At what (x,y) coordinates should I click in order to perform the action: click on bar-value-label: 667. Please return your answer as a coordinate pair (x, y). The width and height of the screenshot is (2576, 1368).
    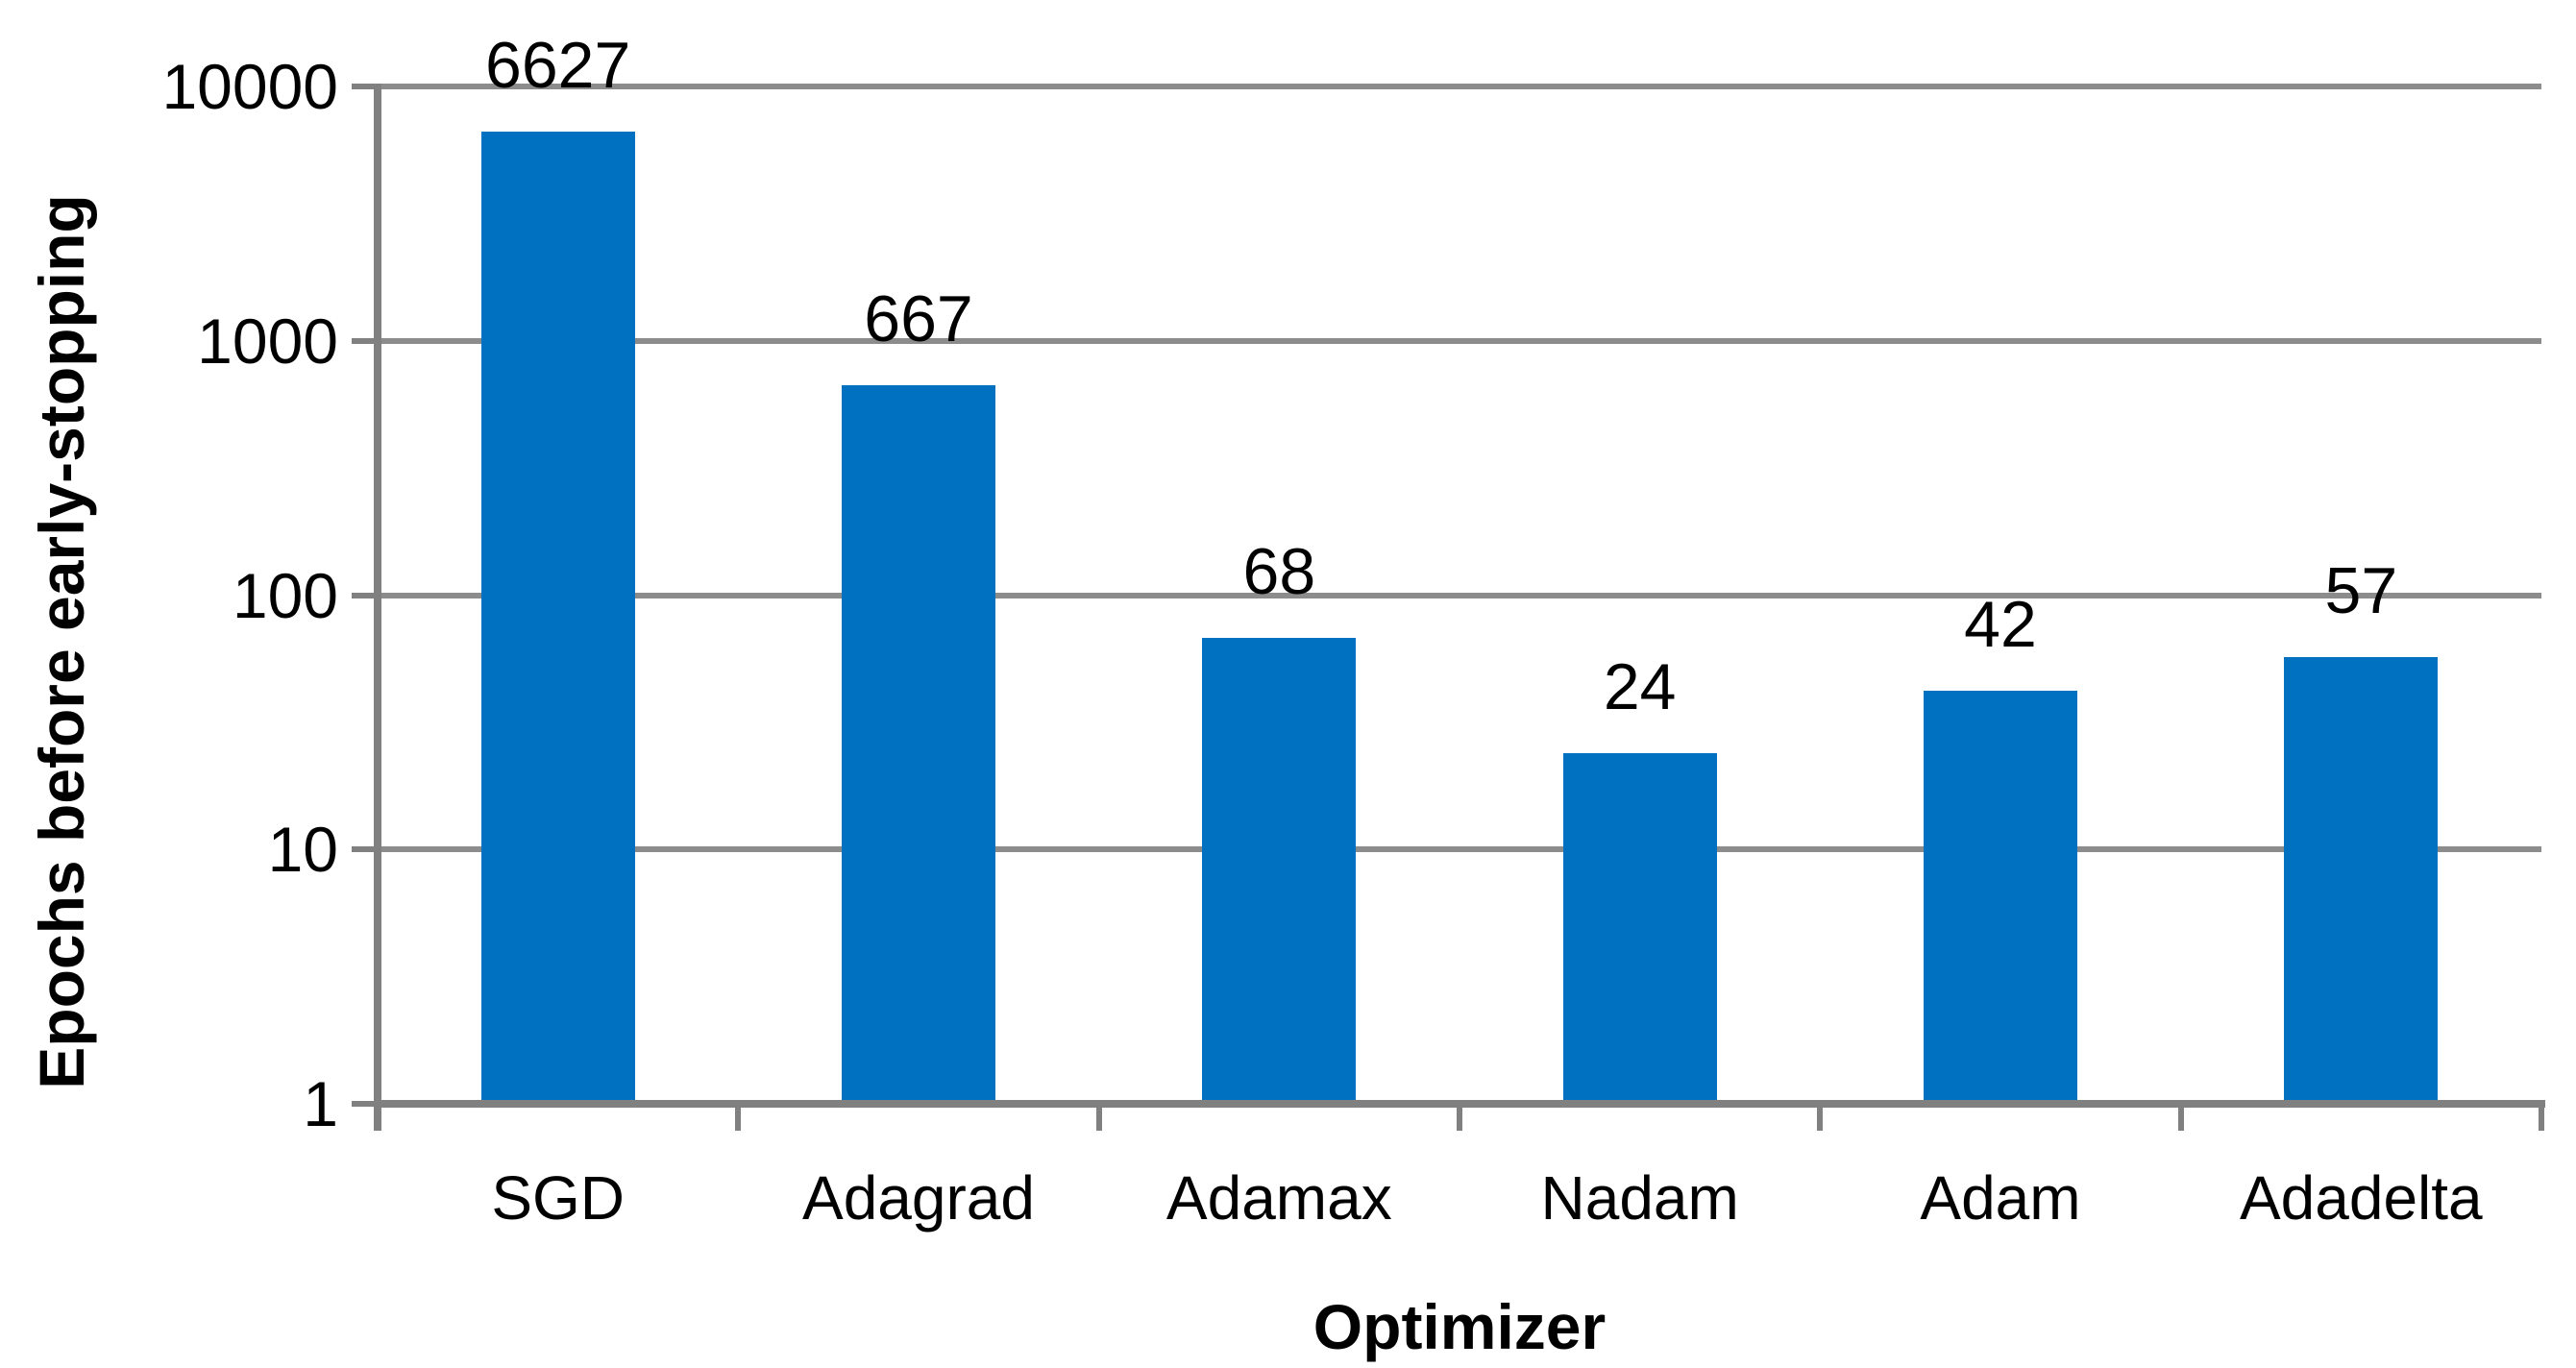
    Looking at the image, I should click on (918, 319).